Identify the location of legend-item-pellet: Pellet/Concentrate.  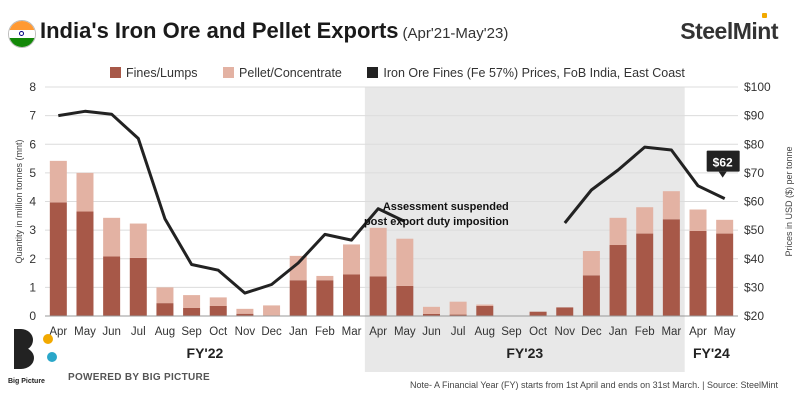
(282, 73).